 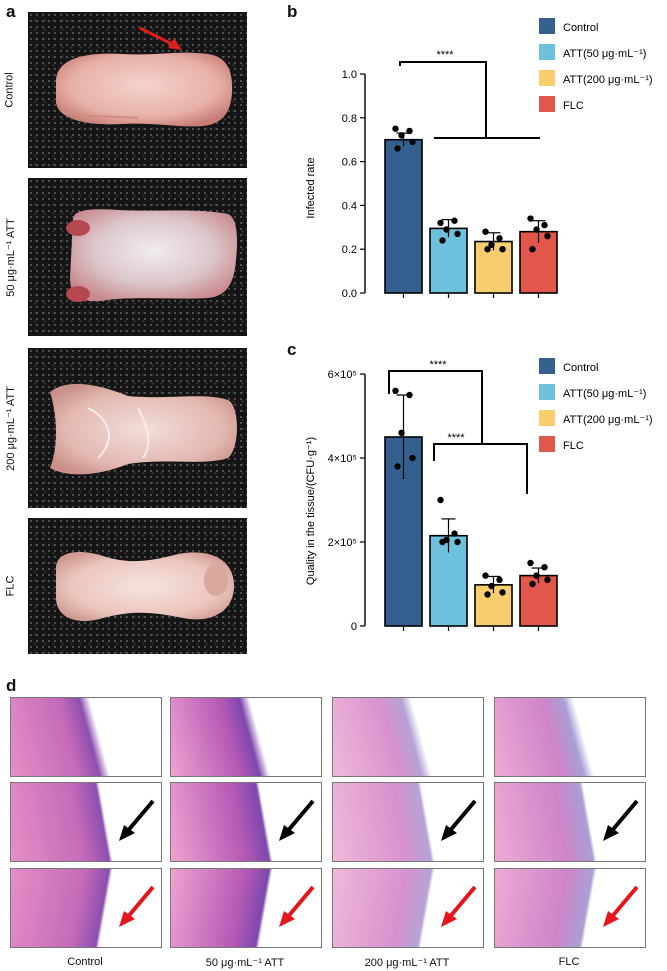 I want to click on panel-letter-b: b, so click(x=292, y=11).